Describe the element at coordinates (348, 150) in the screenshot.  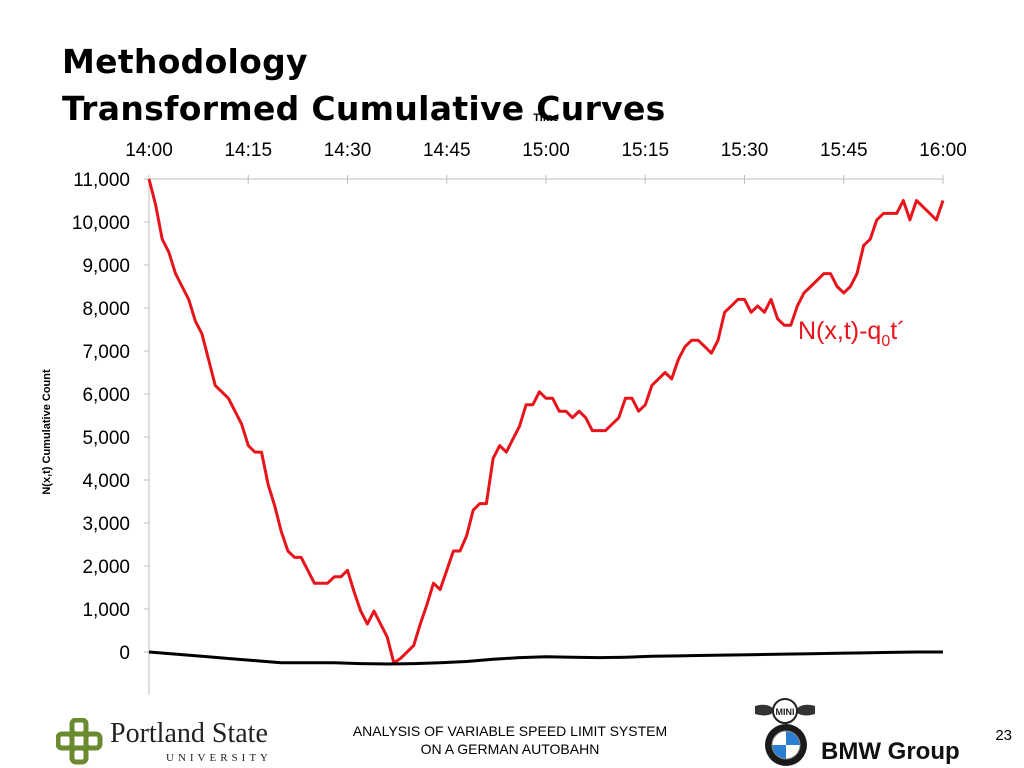
I see `x-tick-label: 14:30` at that location.